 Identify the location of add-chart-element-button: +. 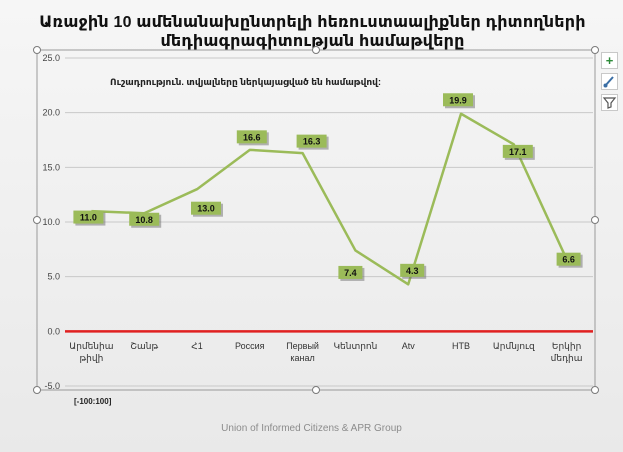
(609, 60).